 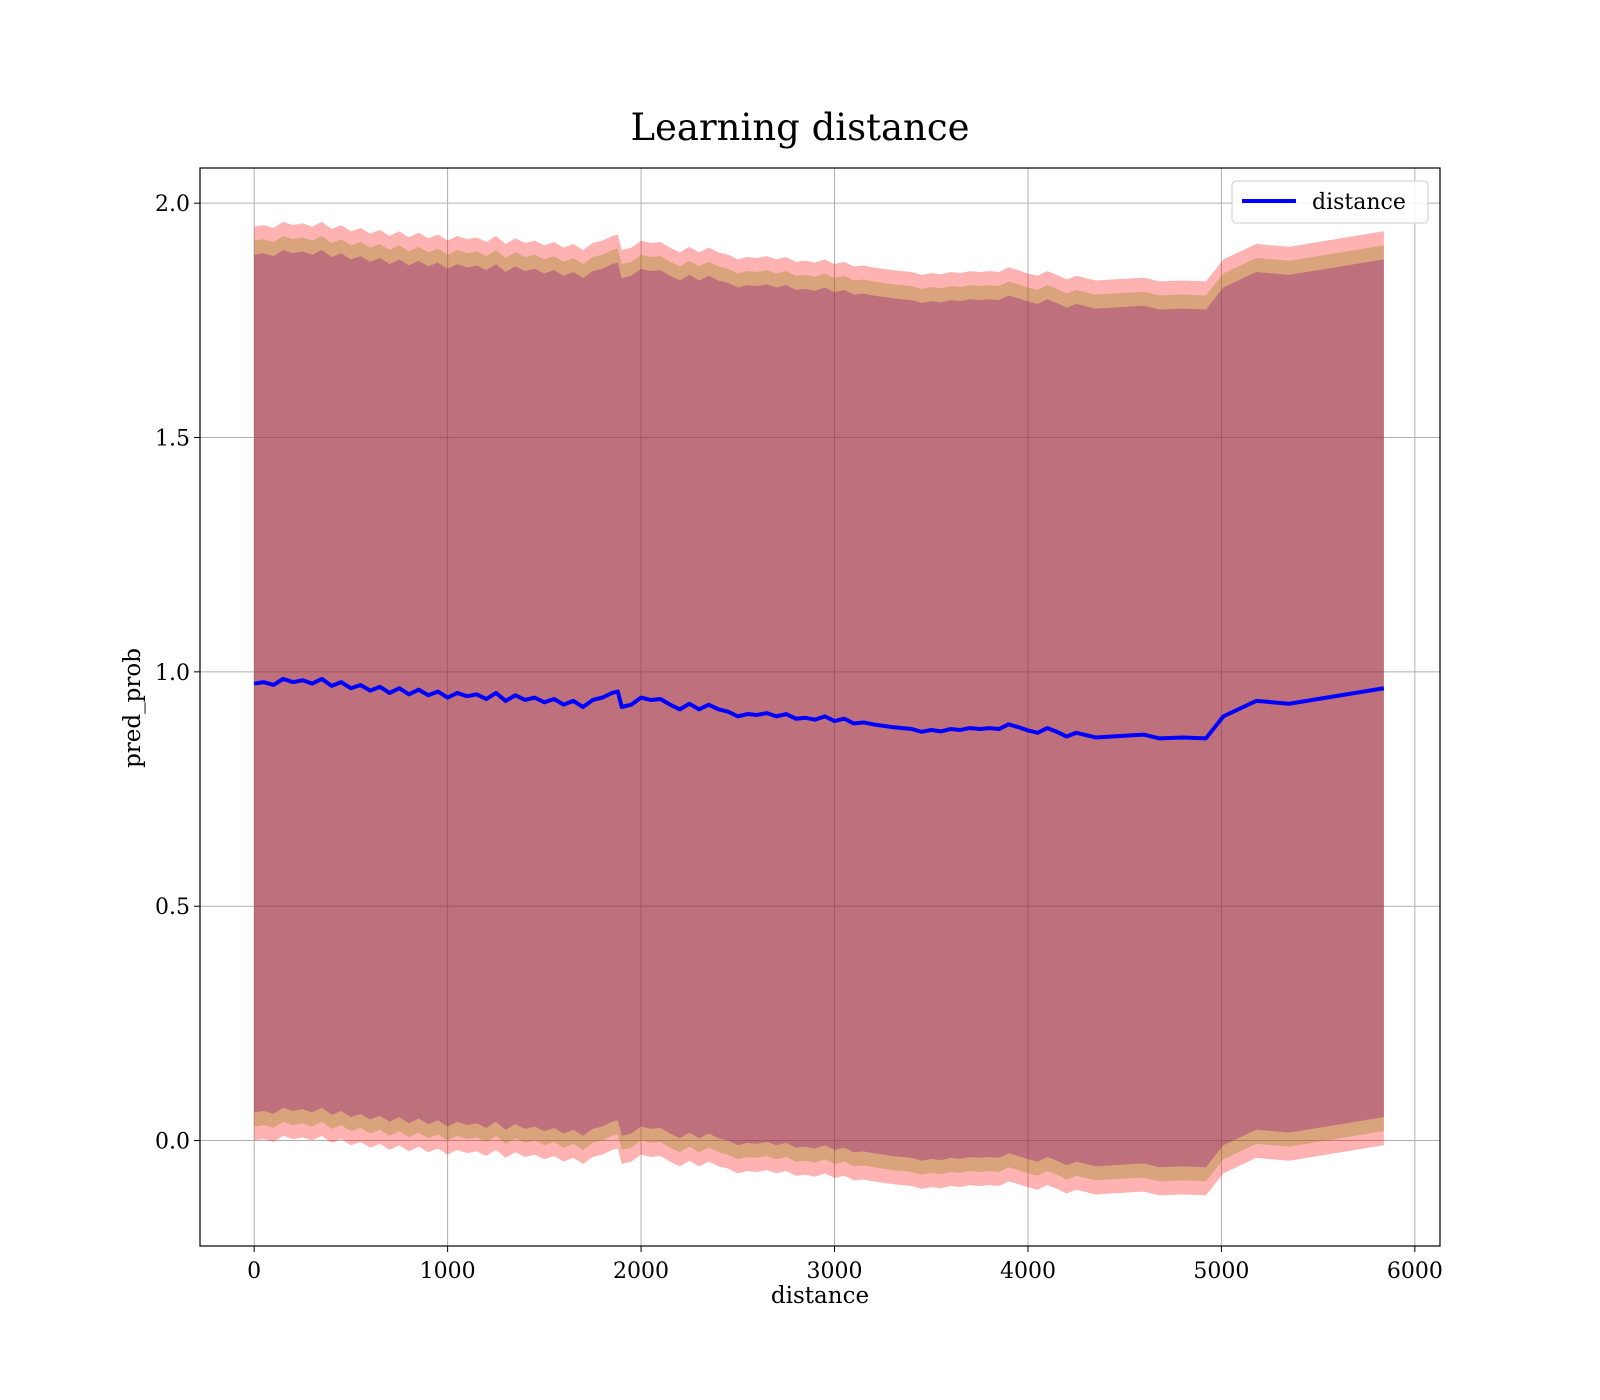 I want to click on x-tick-label: 3000, so click(x=835, y=1271).